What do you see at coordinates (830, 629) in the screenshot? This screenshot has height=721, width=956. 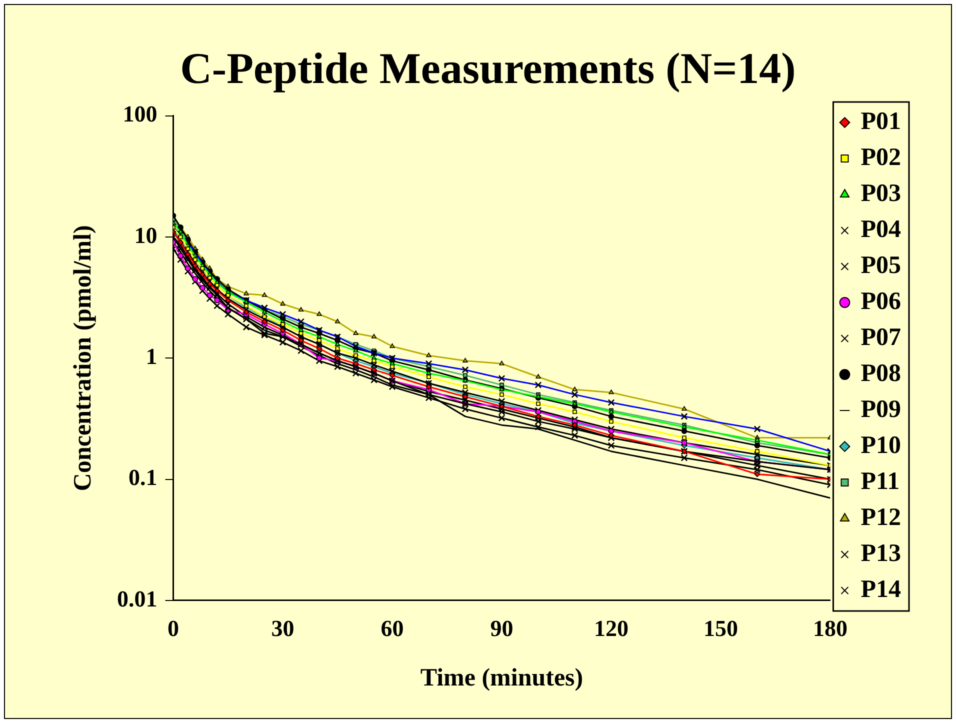 I see `x-tick-label: 180` at bounding box center [830, 629].